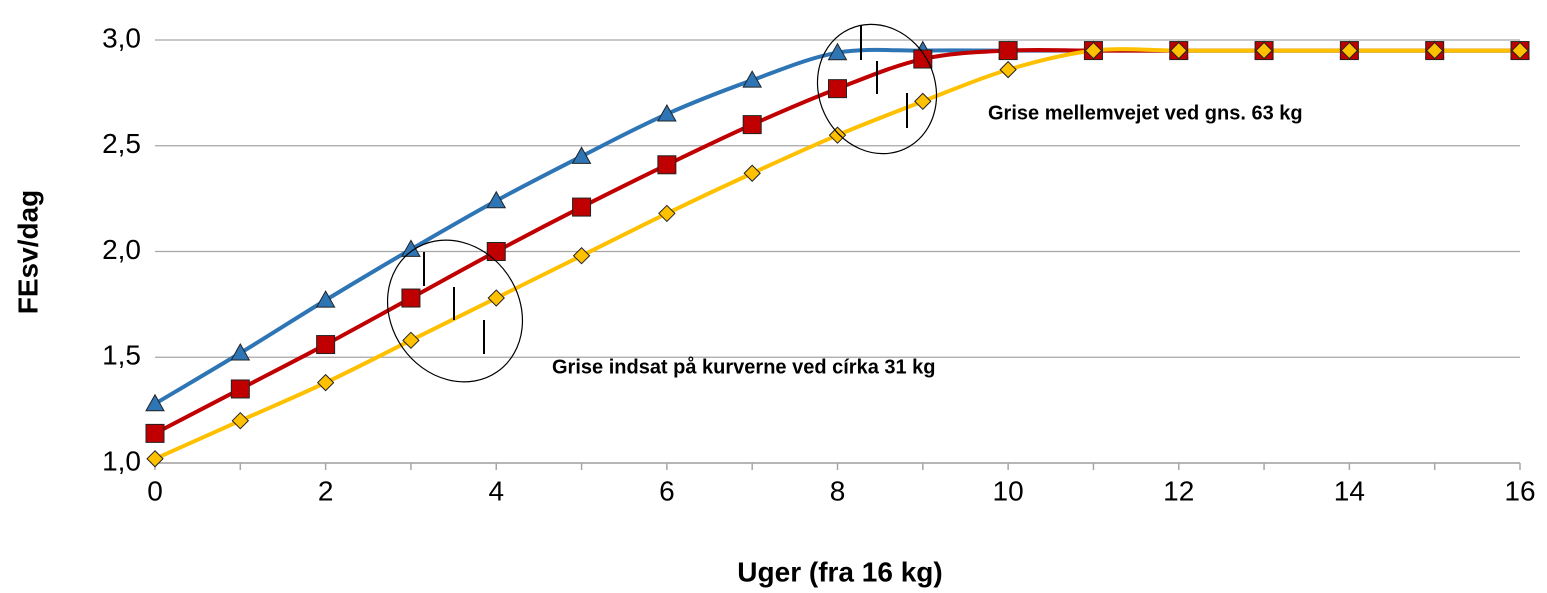 This screenshot has height=593, width=1547. What do you see at coordinates (27, 252) in the screenshot?
I see `y-axis-title: FEsv/dag` at bounding box center [27, 252].